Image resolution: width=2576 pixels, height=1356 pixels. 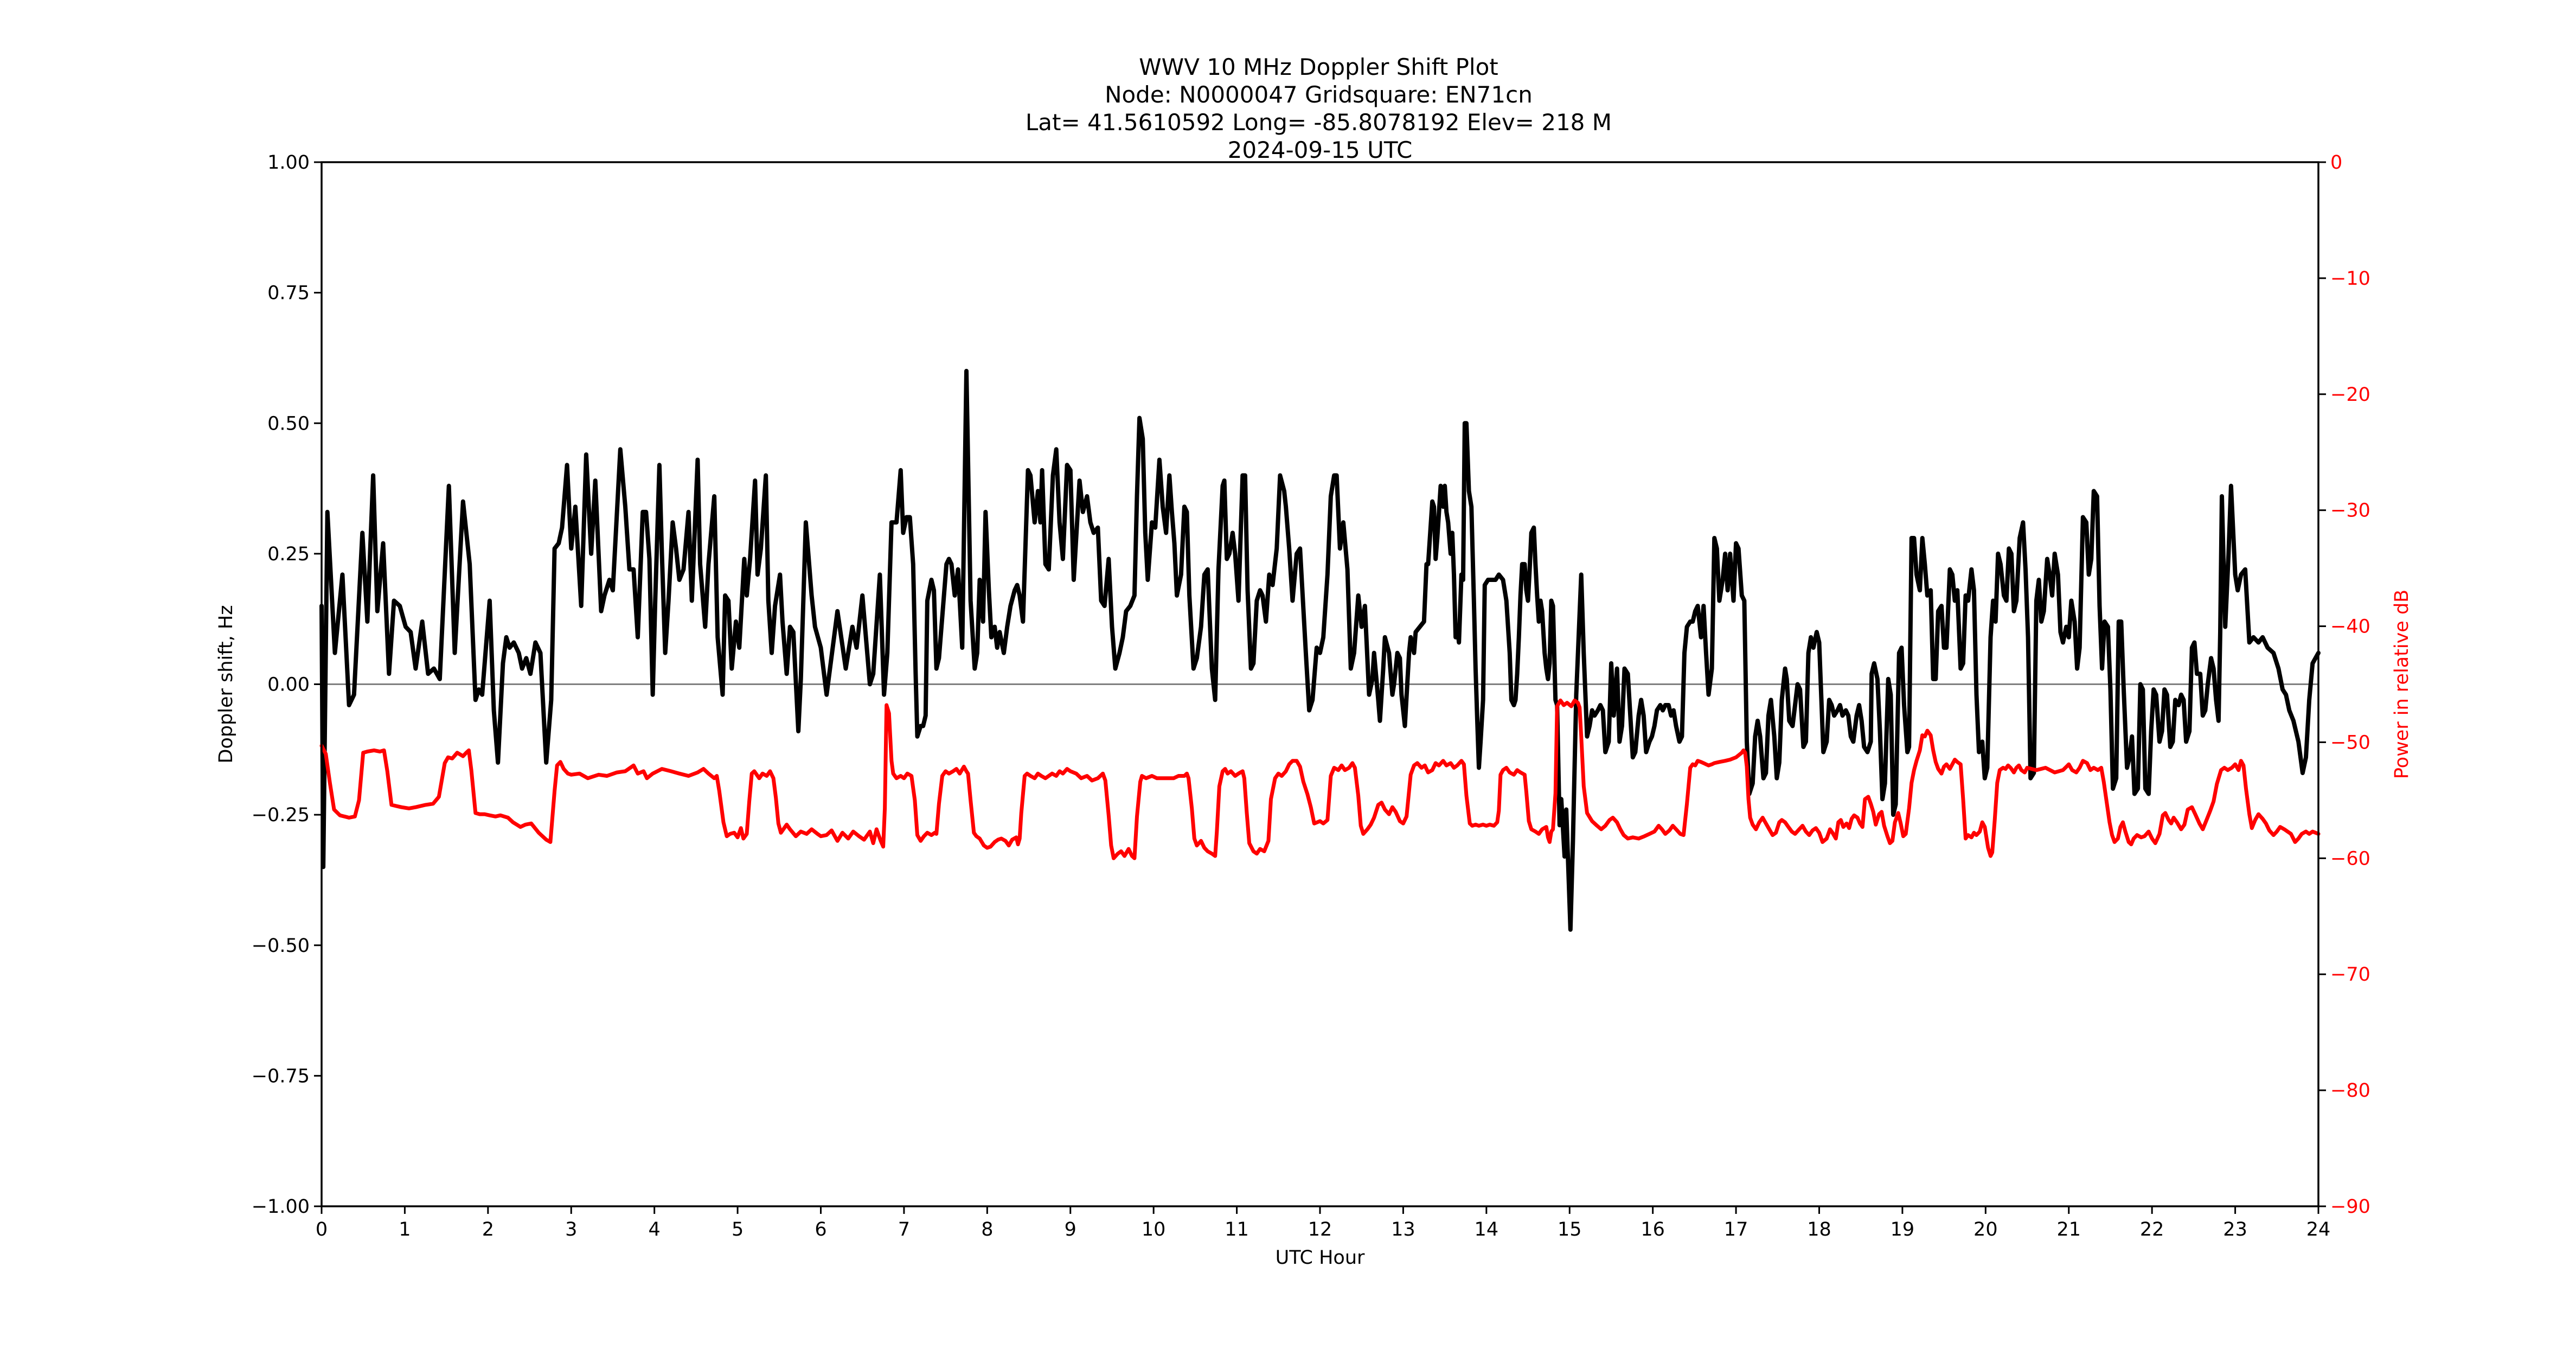 I want to click on x-tick-label: 22, so click(x=2152, y=1229).